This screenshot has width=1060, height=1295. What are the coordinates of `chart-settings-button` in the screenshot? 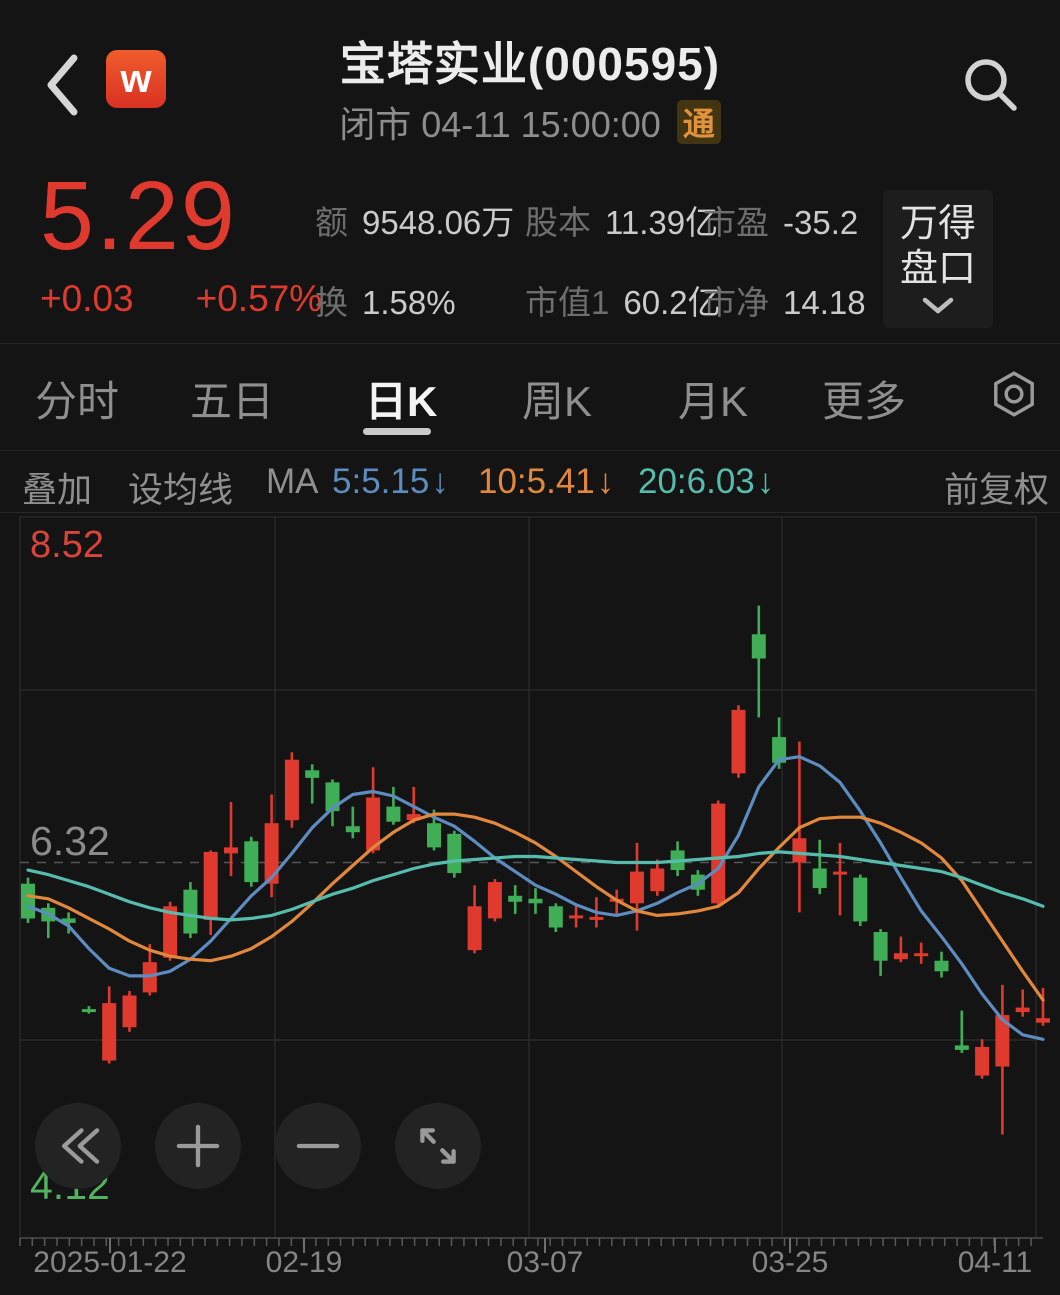 It's located at (1014, 394).